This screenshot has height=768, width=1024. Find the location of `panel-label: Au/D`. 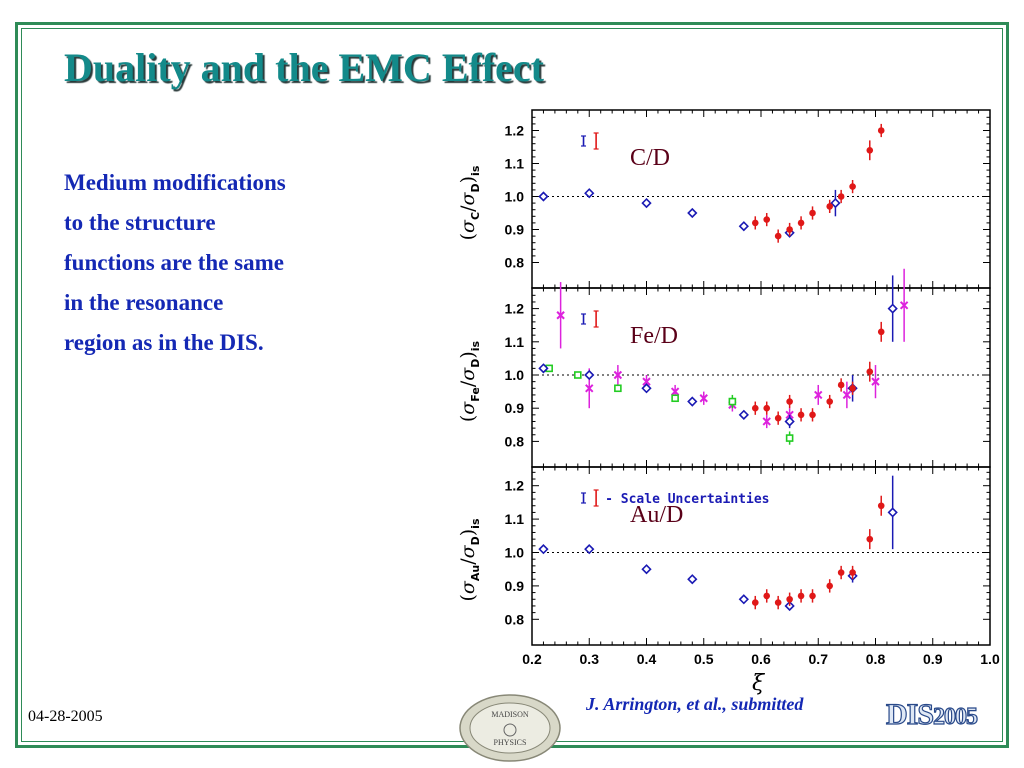

panel-label: Au/D is located at coordinates (656, 515).